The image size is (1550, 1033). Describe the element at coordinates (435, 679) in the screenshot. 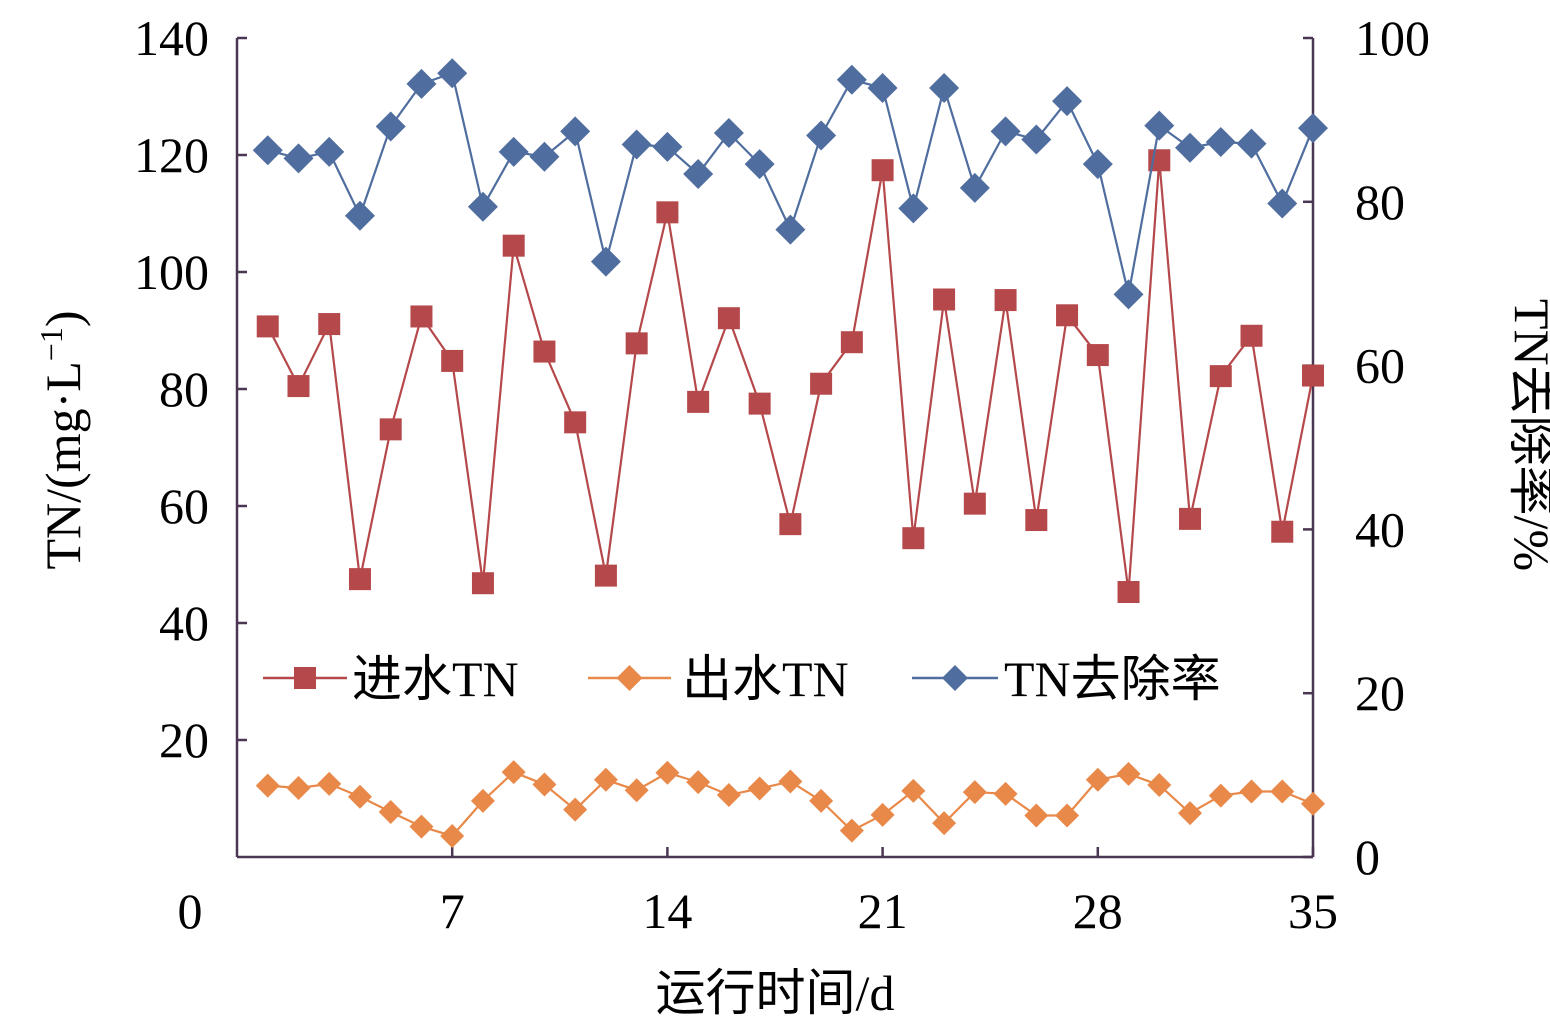

I see `legend-label: 进水TN` at that location.